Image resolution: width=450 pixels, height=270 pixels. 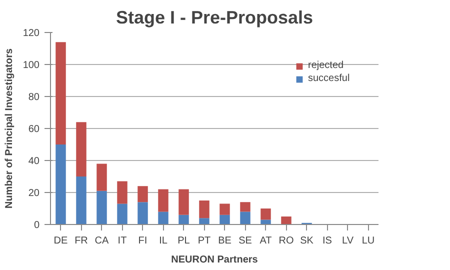 I want to click on x-tick-label: PT, so click(x=204, y=241).